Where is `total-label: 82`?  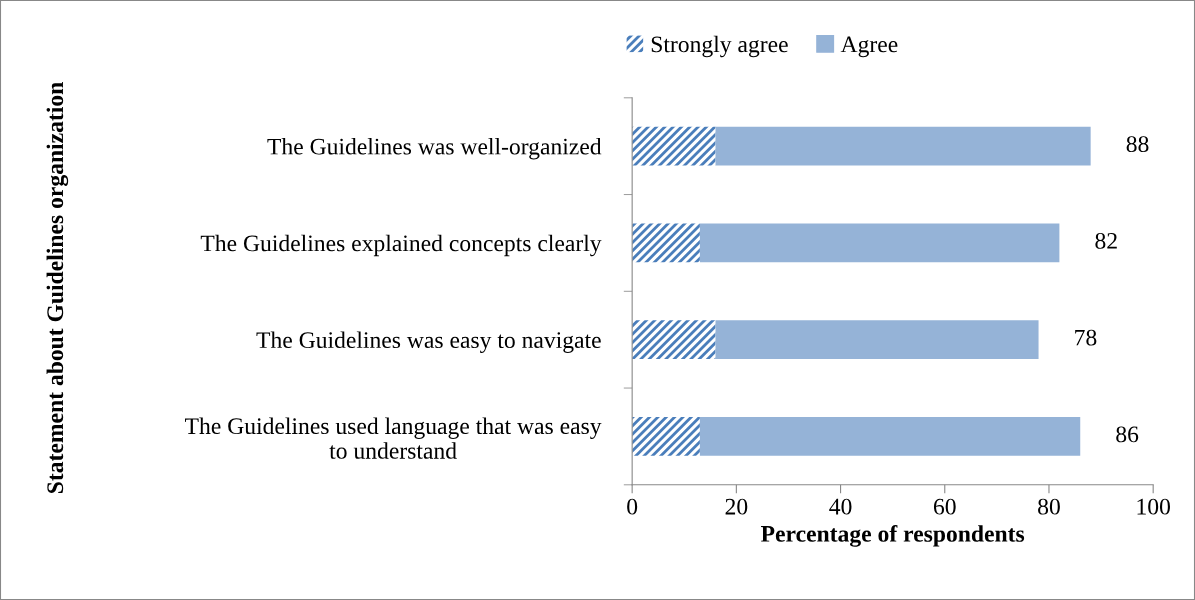 total-label: 82 is located at coordinates (1106, 240).